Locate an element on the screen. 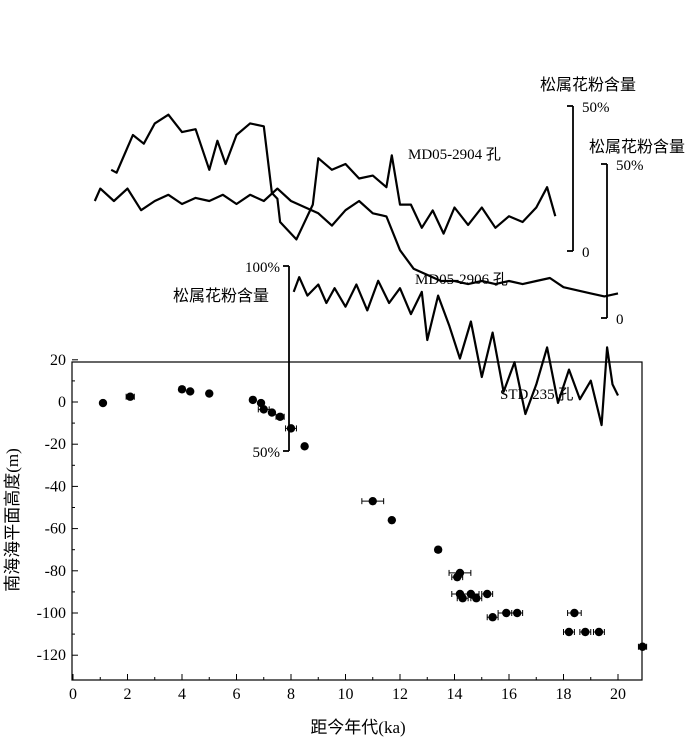 This screenshot has height=742, width=700. pollen-record-label: MD05-2906 孔 is located at coordinates (461, 279).